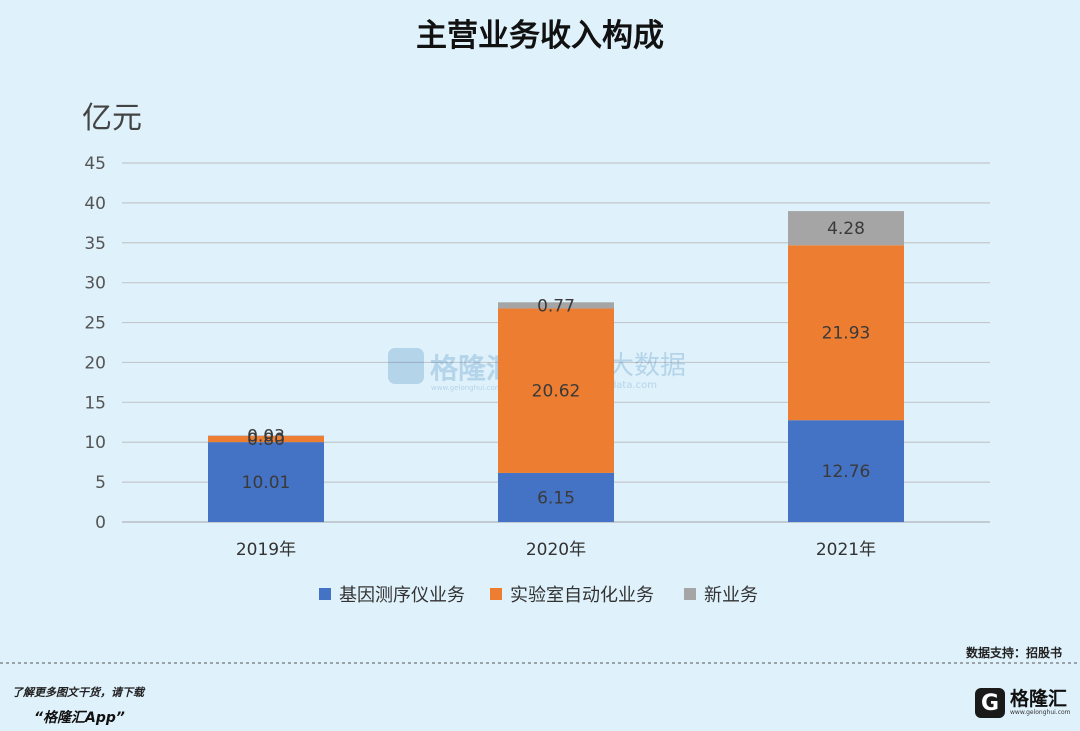 This screenshot has height=731, width=1080. What do you see at coordinates (582, 595) in the screenshot?
I see `legend-label: 实验室自动化业务` at bounding box center [582, 595].